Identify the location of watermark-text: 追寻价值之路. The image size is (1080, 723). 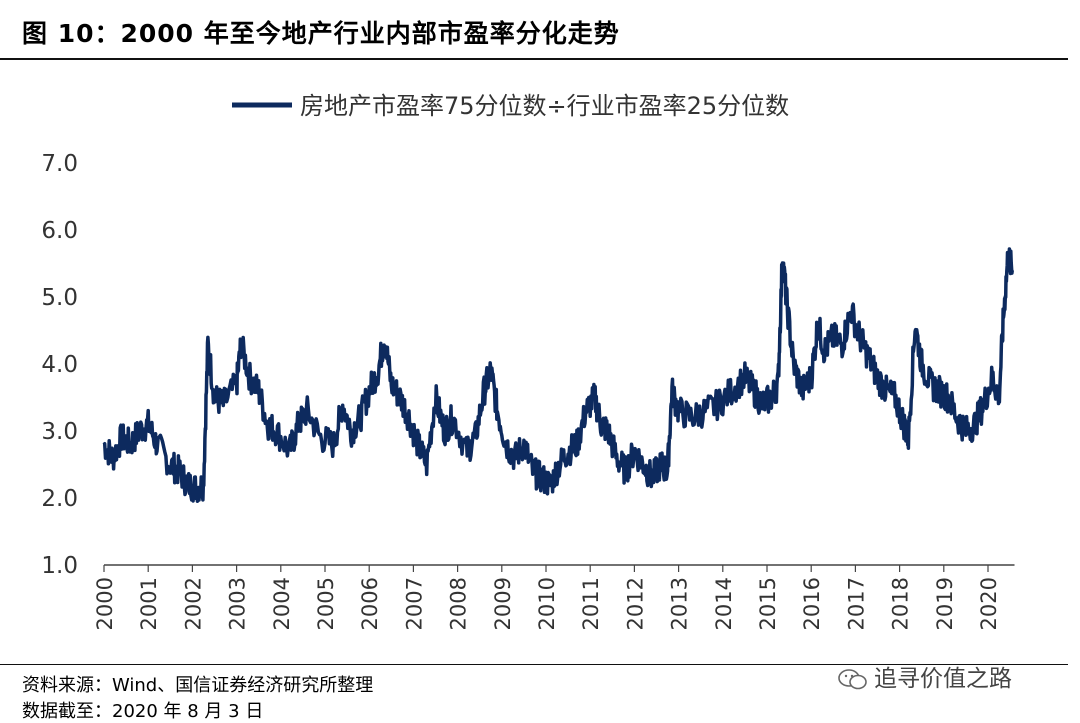
(943, 679).